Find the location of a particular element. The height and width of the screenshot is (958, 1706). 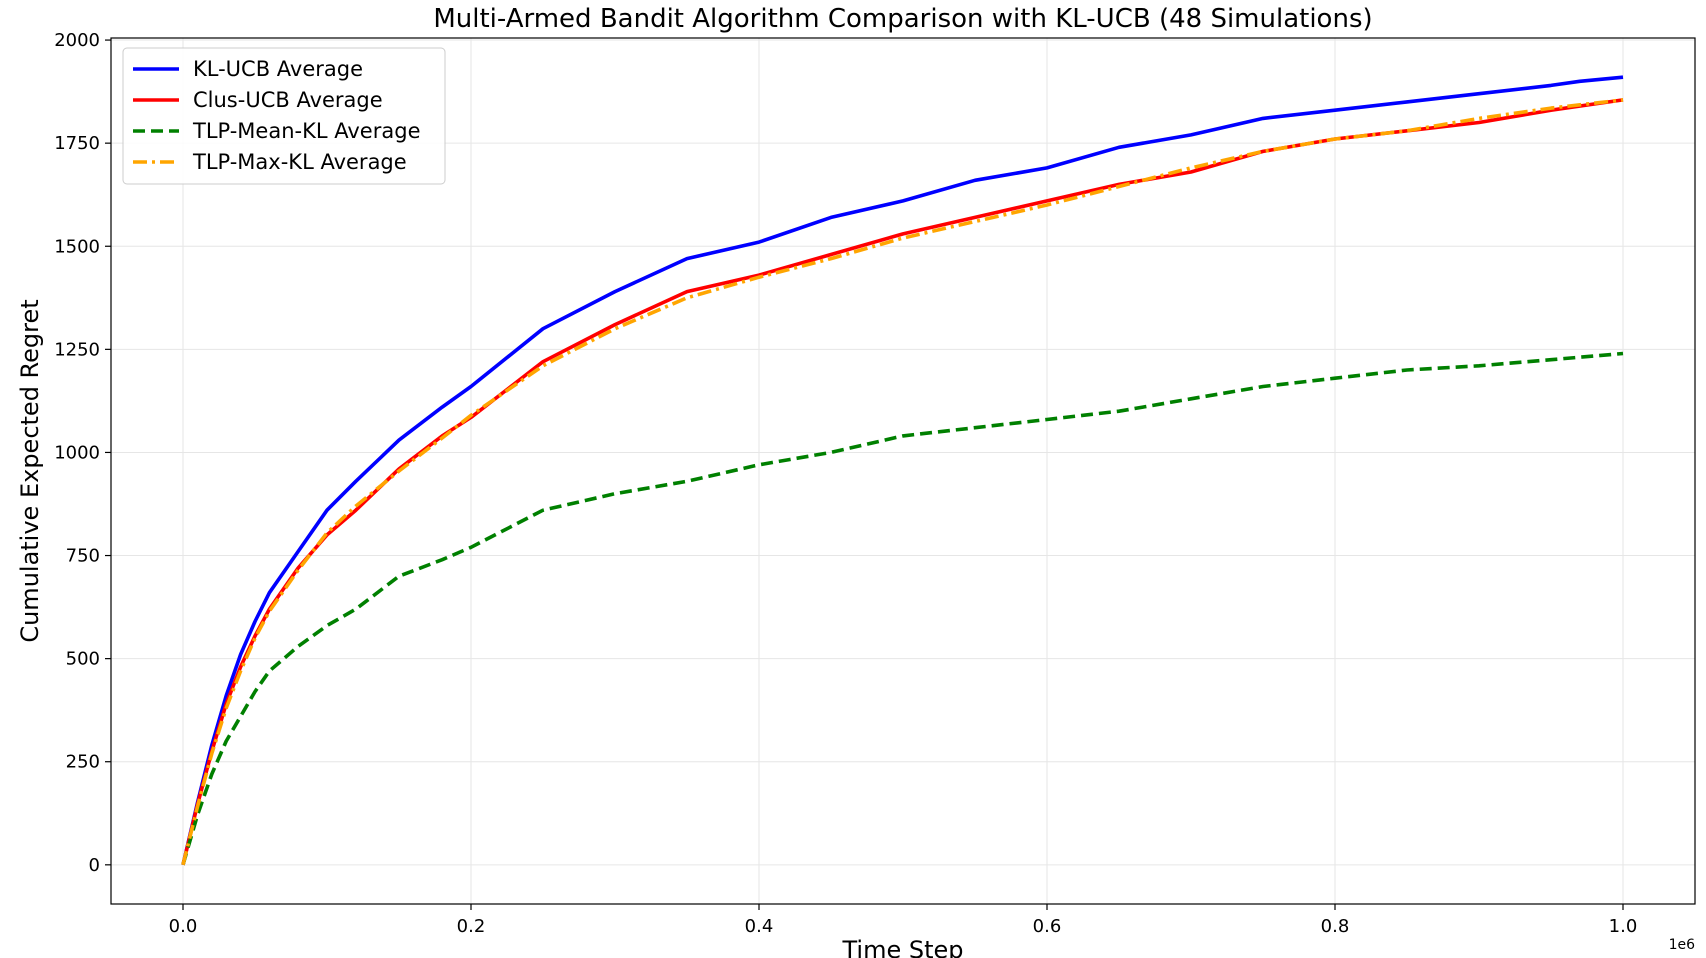

x-tick-label: 0.2 is located at coordinates (471, 926).